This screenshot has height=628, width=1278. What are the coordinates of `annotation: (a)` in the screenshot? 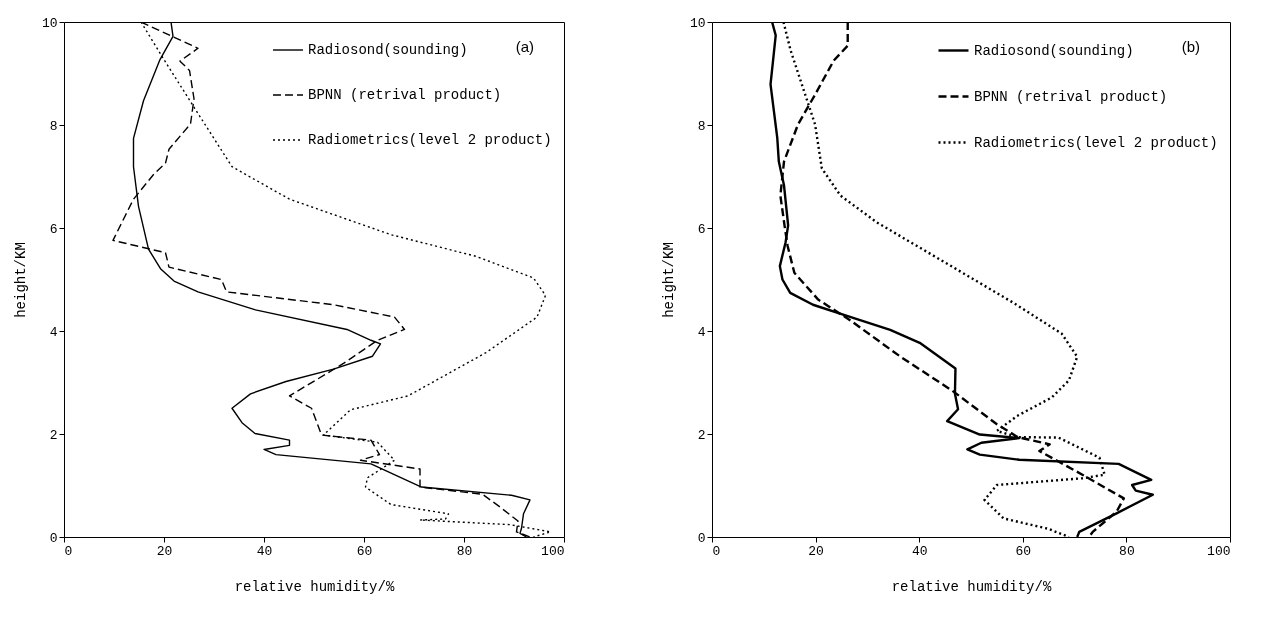 It's located at (524, 46).